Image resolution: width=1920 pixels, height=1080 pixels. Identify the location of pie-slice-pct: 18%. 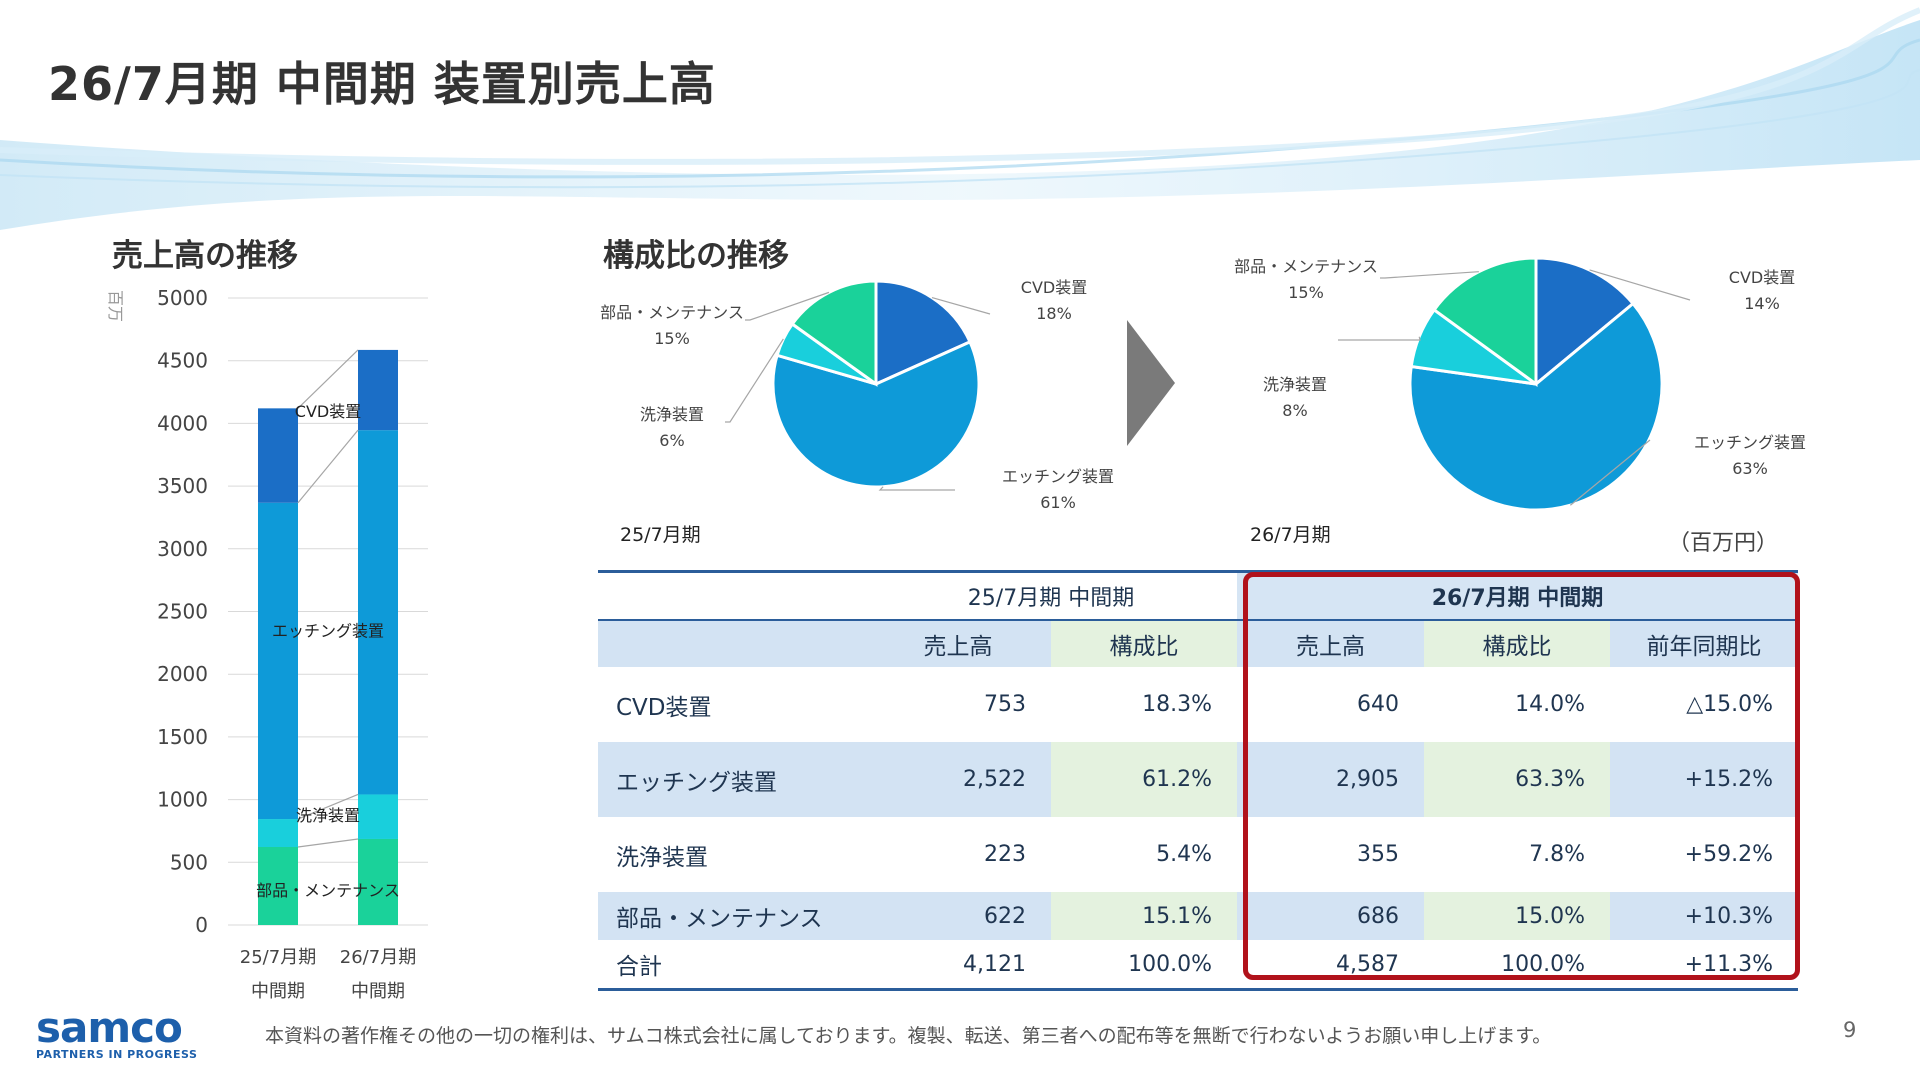
(1054, 313).